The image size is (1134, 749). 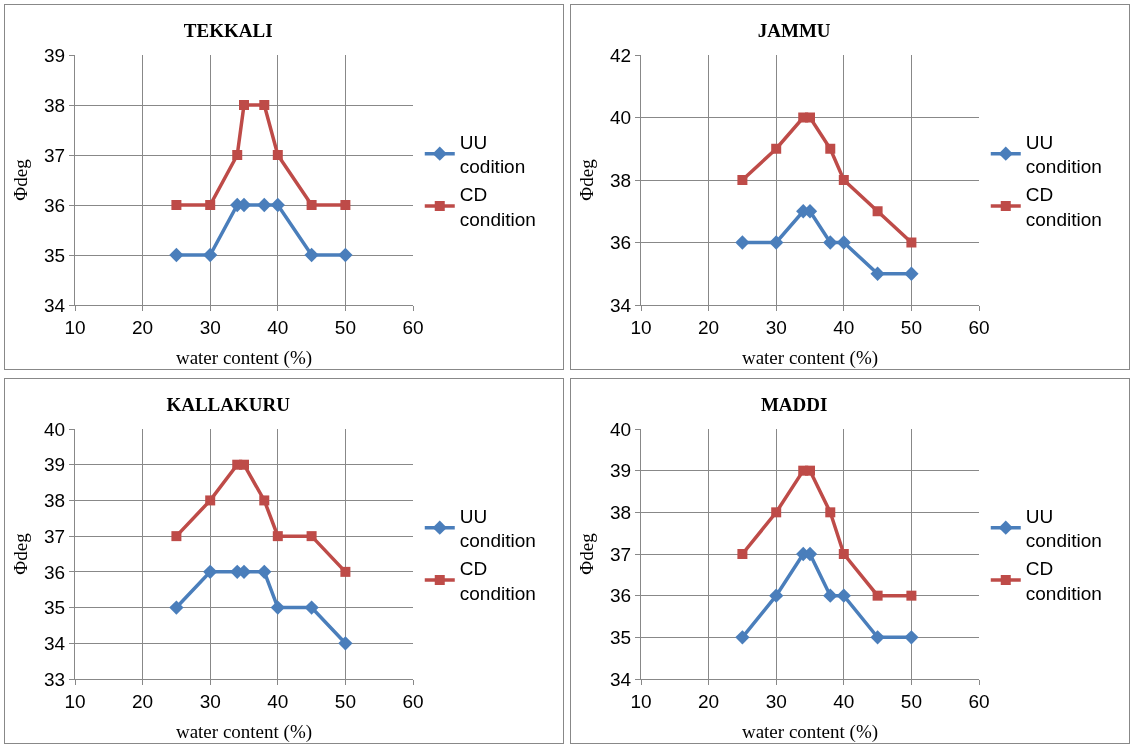 What do you see at coordinates (794, 404) in the screenshot?
I see `chart-title: MADDI` at bounding box center [794, 404].